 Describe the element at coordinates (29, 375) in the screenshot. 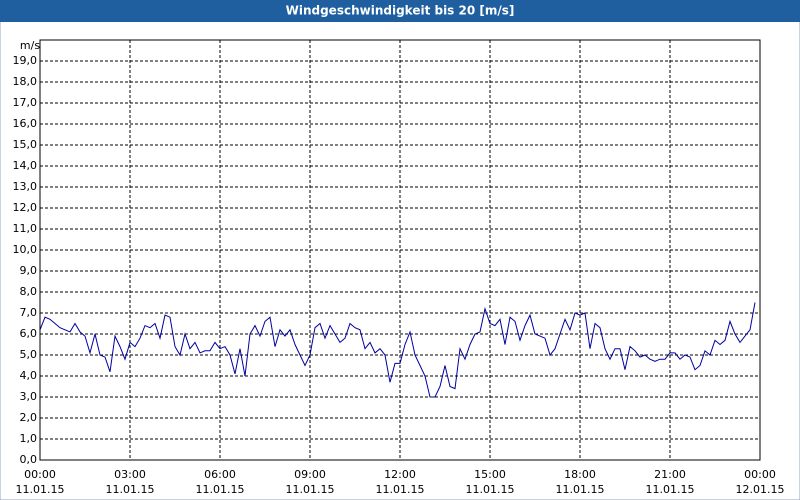

I see `y-tick-label: 4,0` at that location.